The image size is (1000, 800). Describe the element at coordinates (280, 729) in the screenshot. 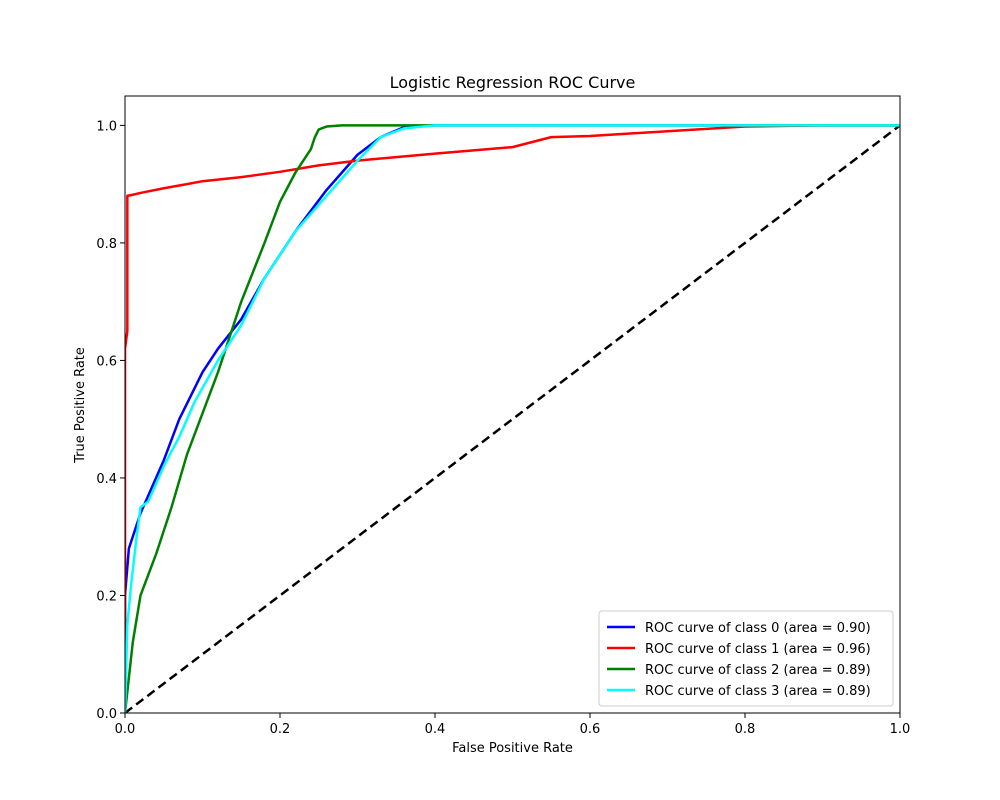

I see `x-tick-label: 0.2` at that location.